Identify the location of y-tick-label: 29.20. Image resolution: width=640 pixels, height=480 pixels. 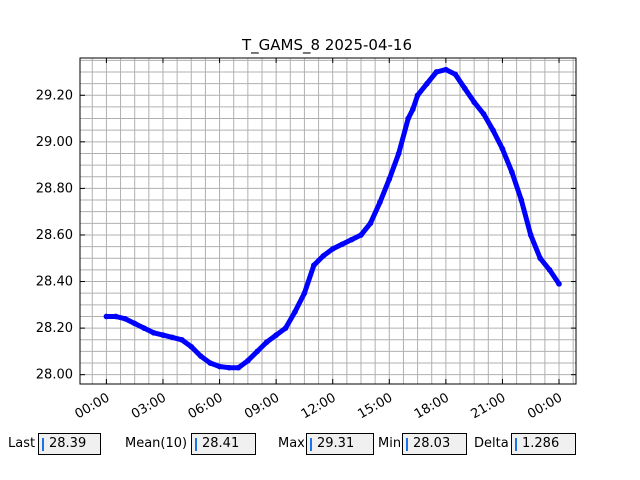
(54, 95).